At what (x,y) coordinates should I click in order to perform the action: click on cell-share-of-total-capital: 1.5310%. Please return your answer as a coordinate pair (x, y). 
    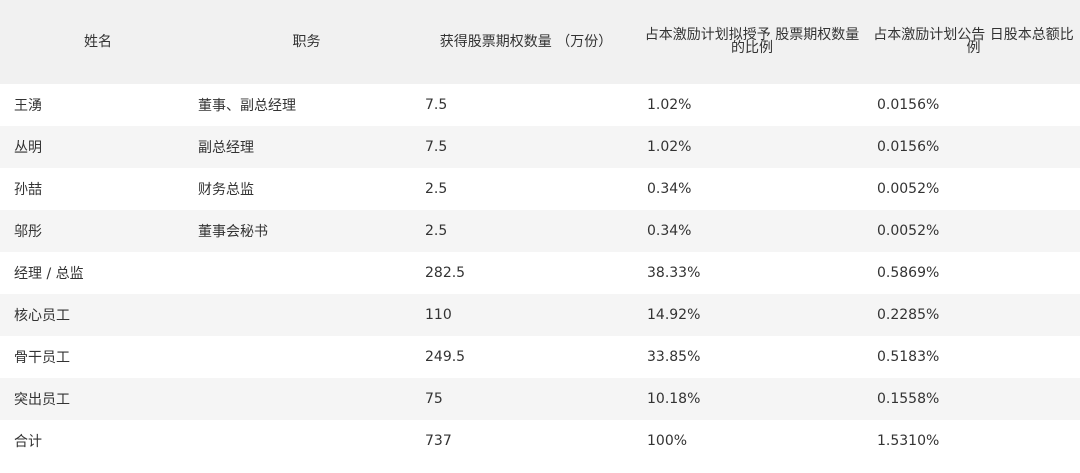
    Looking at the image, I should click on (908, 441).